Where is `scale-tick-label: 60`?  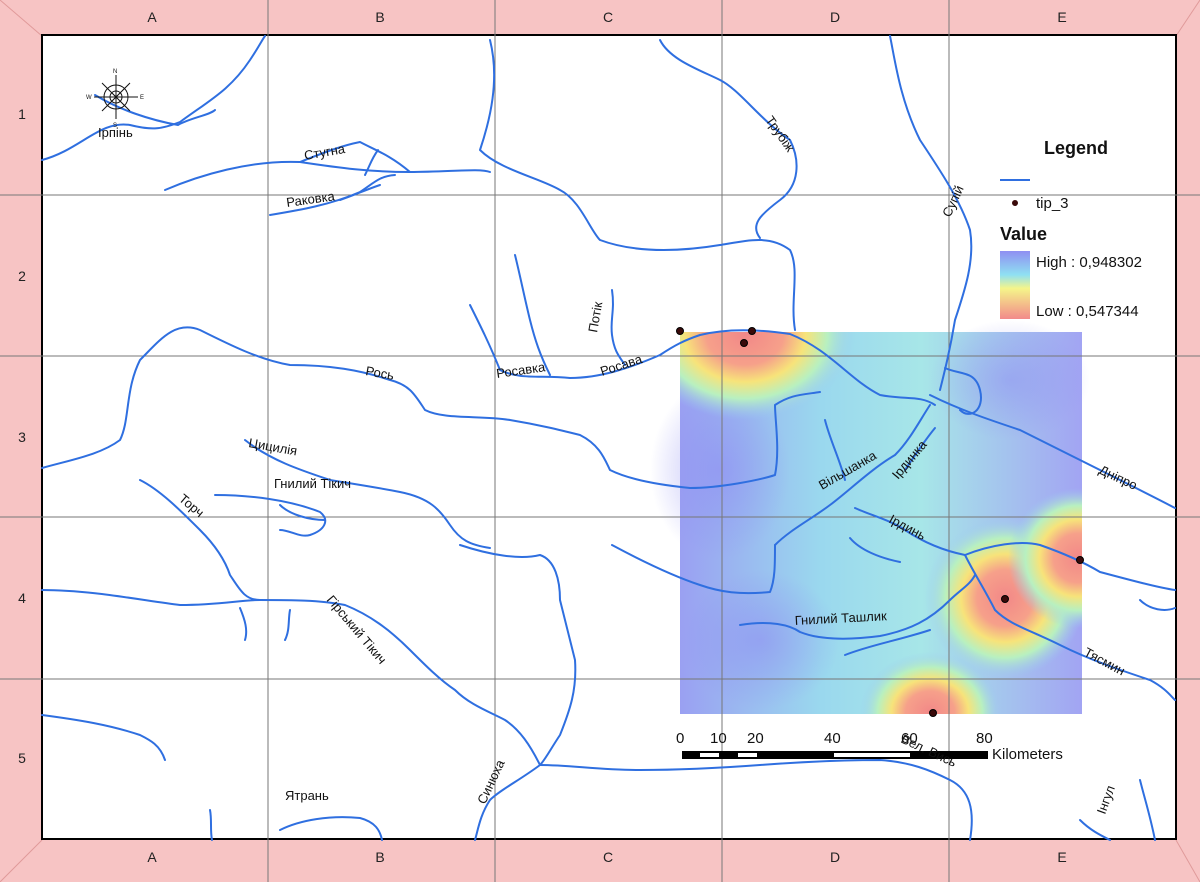 scale-tick-label: 60 is located at coordinates (909, 738).